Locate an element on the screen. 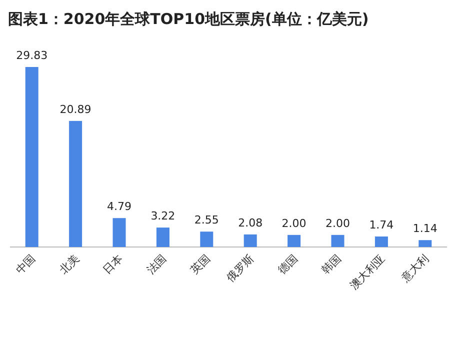  data-label: 4.79 is located at coordinates (119, 207).